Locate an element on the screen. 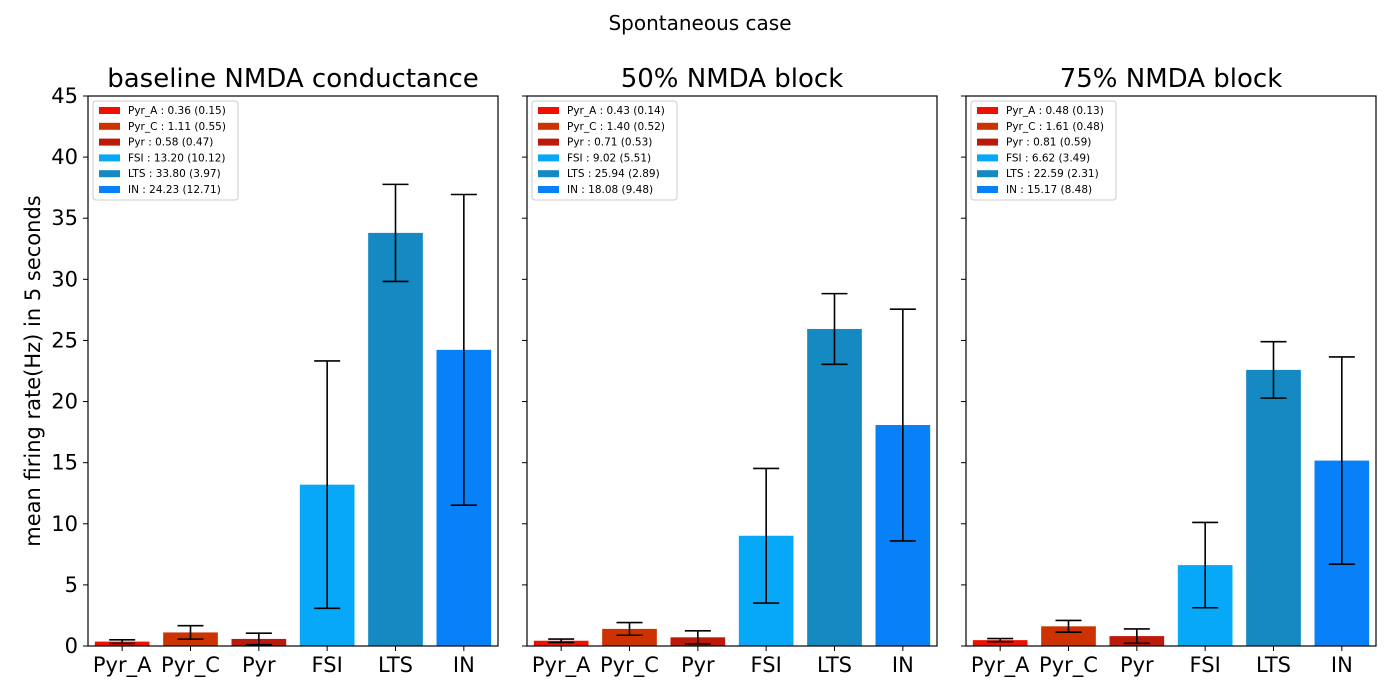 The image size is (1400, 700). figure-suptitle: Spontaneous case is located at coordinates (699, 23).